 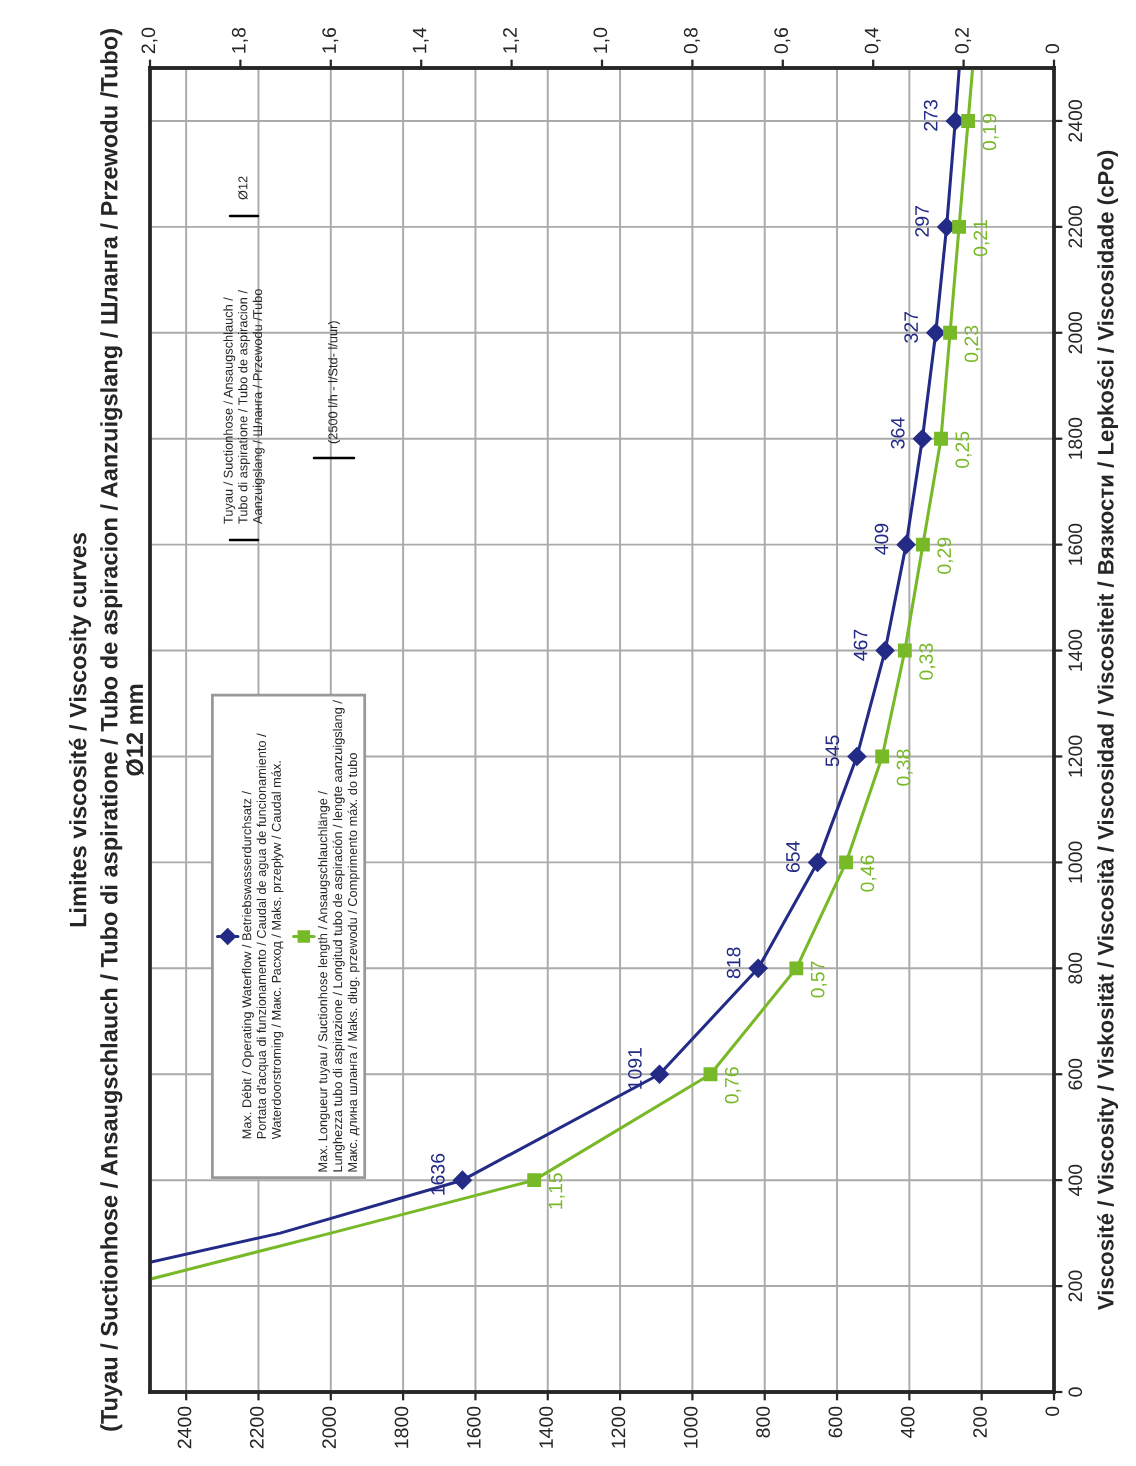 I want to click on data-label: 0,29, so click(x=945, y=555).